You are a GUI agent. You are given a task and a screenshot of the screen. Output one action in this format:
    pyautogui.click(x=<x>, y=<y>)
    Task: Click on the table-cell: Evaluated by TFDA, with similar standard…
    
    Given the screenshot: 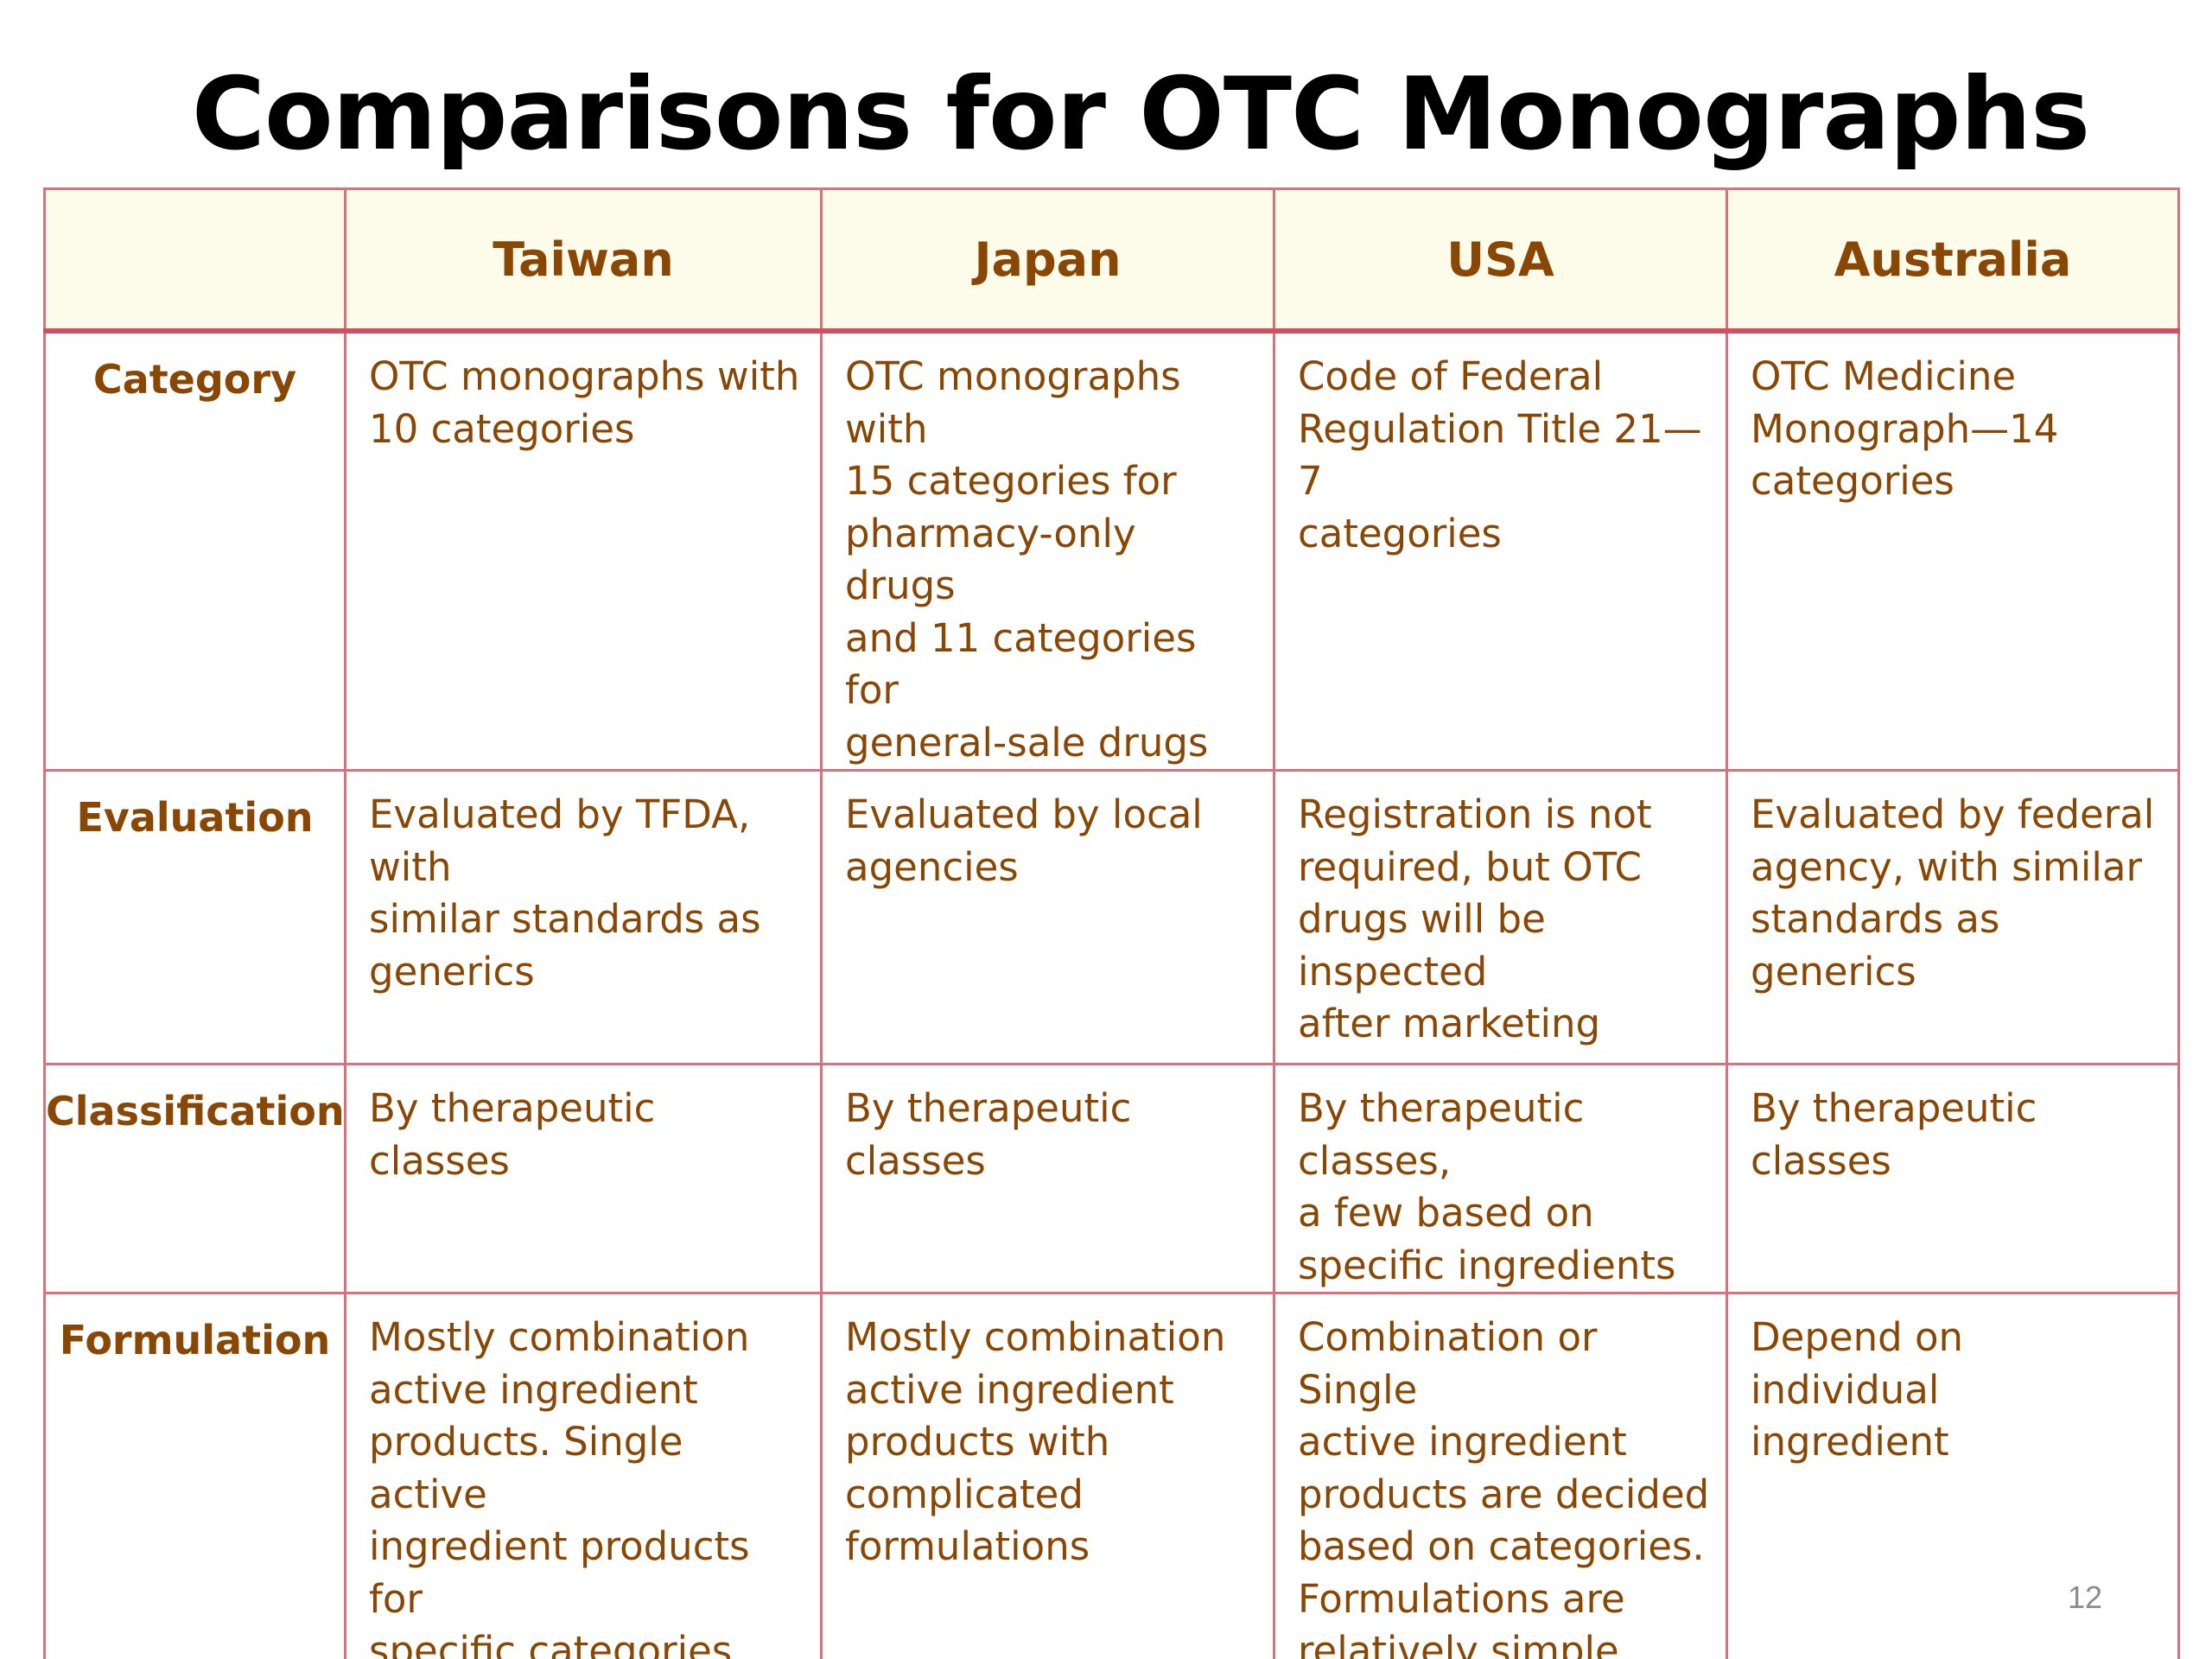 What is the action you would take?
    pyautogui.click(x=583, y=917)
    